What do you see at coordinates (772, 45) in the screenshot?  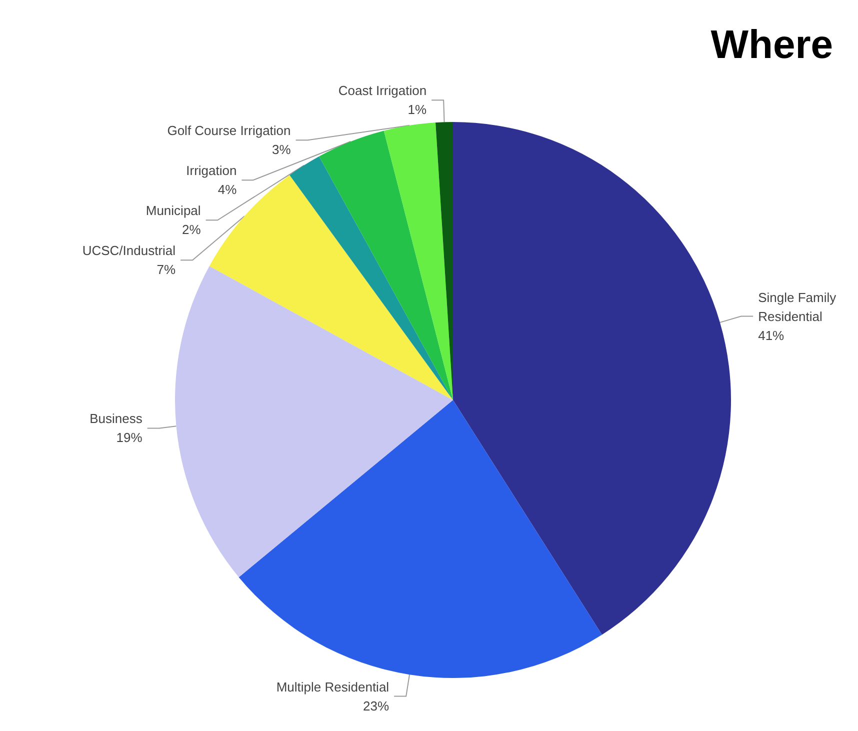 I see `chart-title: Where` at bounding box center [772, 45].